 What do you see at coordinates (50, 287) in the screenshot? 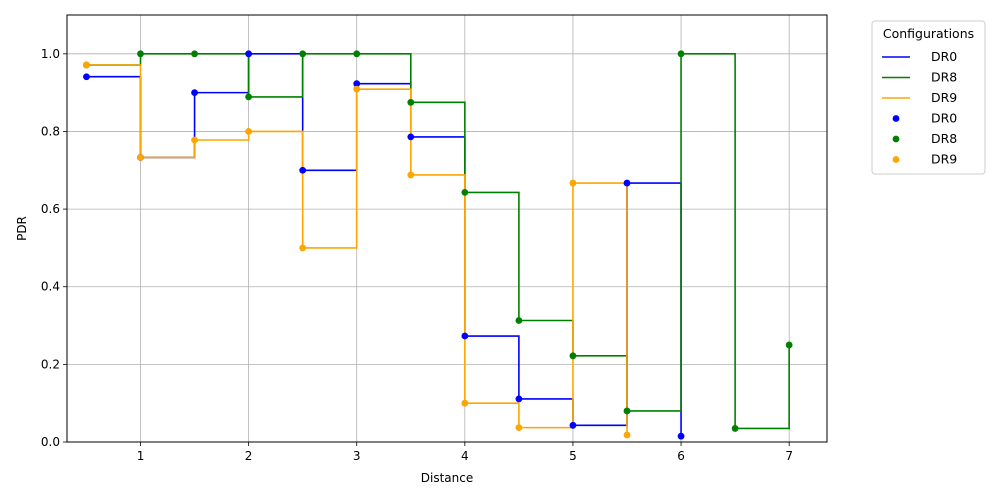
I see `y-tick-label: 0.4` at bounding box center [50, 287].